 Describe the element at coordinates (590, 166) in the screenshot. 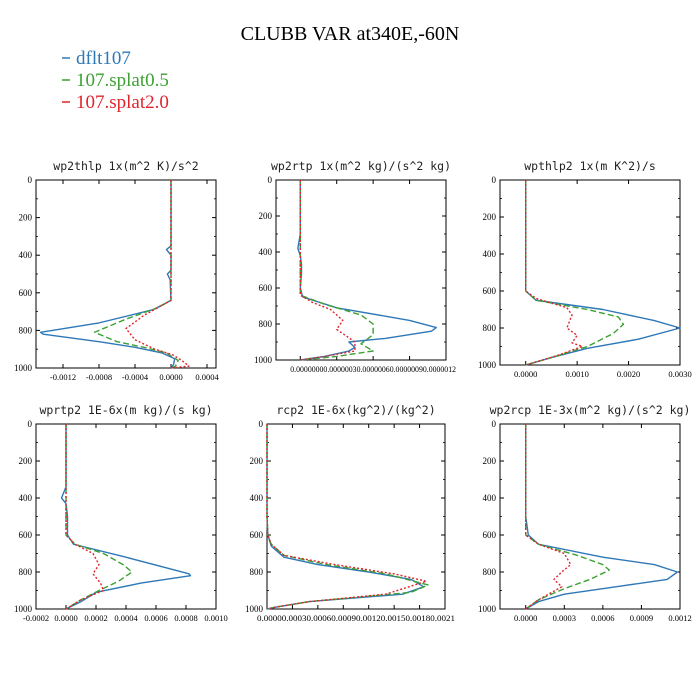

I see `panel-title: wpthlp2 1x(m K^2)/s` at that location.